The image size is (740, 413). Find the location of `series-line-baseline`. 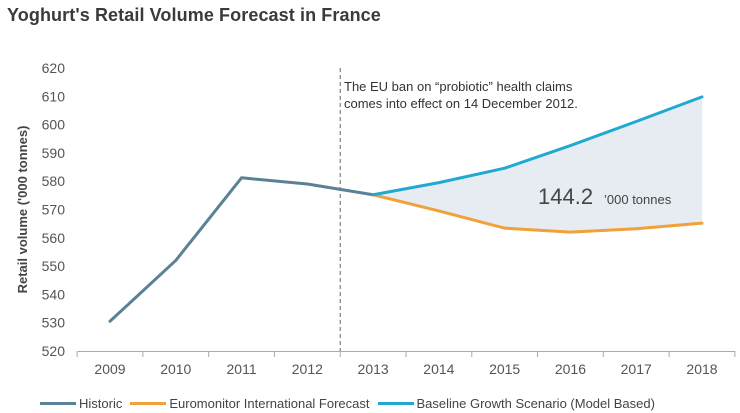

series-line-baseline is located at coordinates (537, 146).